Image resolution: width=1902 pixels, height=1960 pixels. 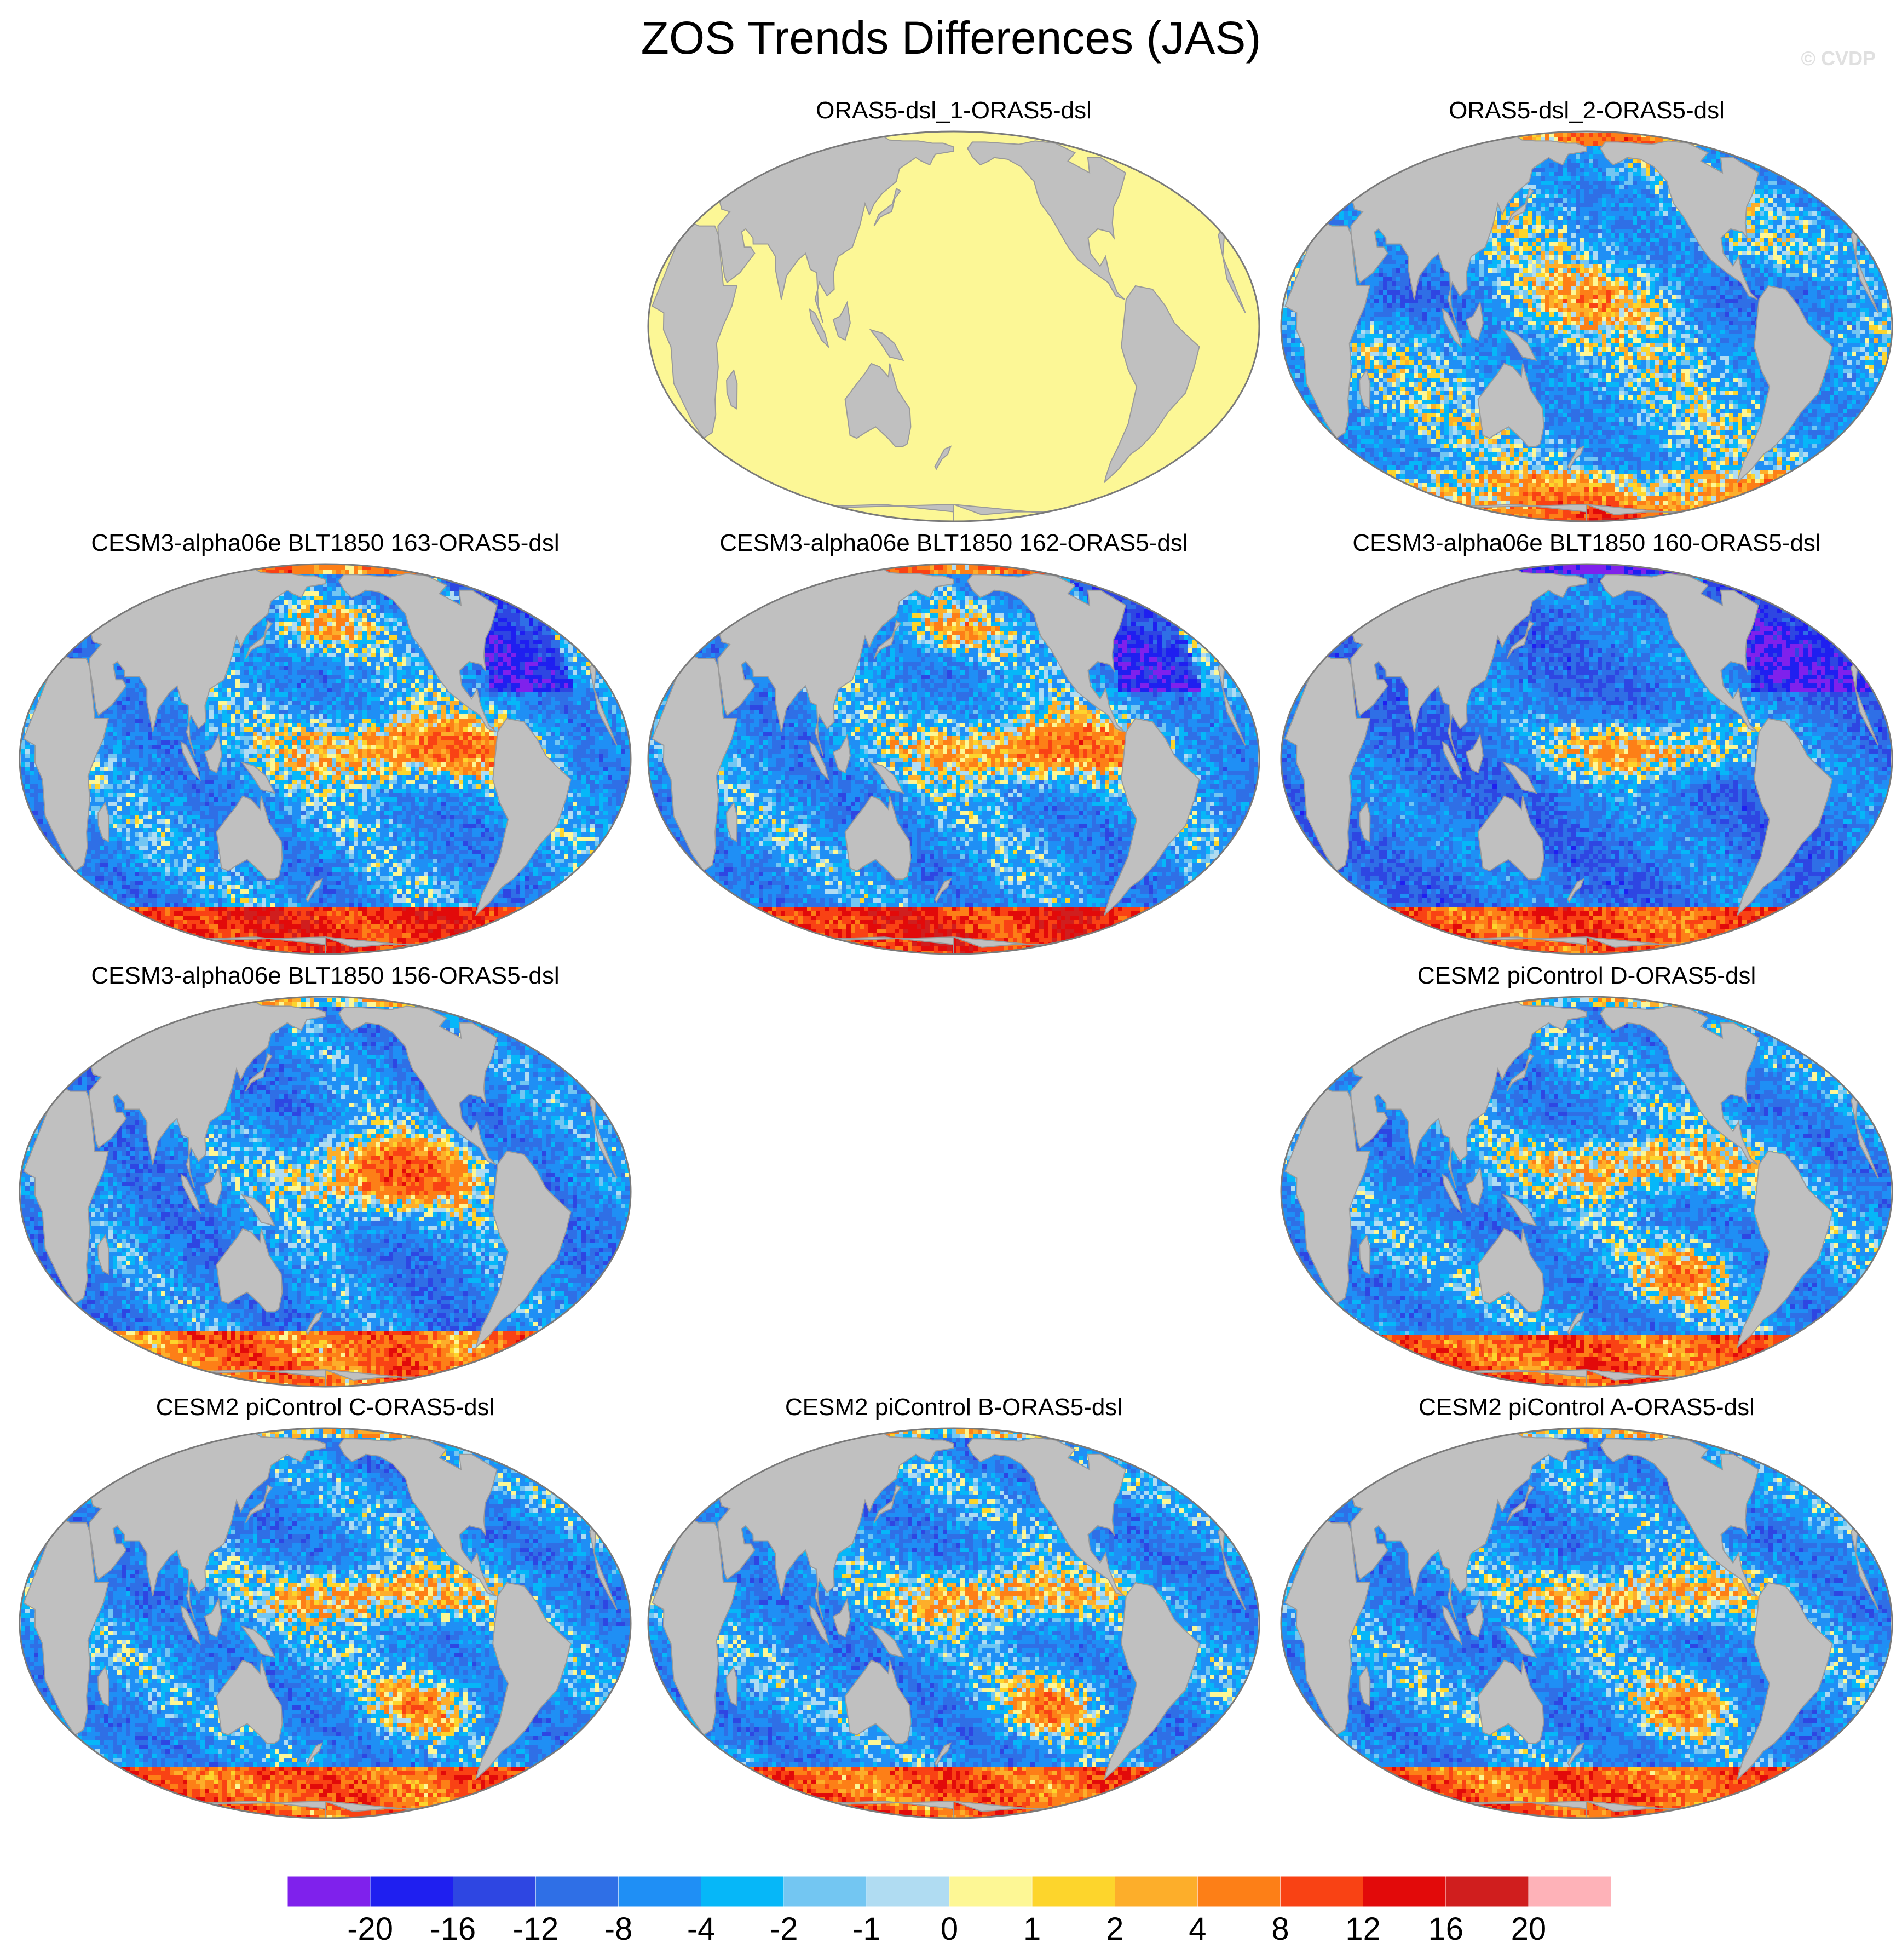 What do you see at coordinates (1838, 58) in the screenshot?
I see `cvdp-credit: © CVDP` at bounding box center [1838, 58].